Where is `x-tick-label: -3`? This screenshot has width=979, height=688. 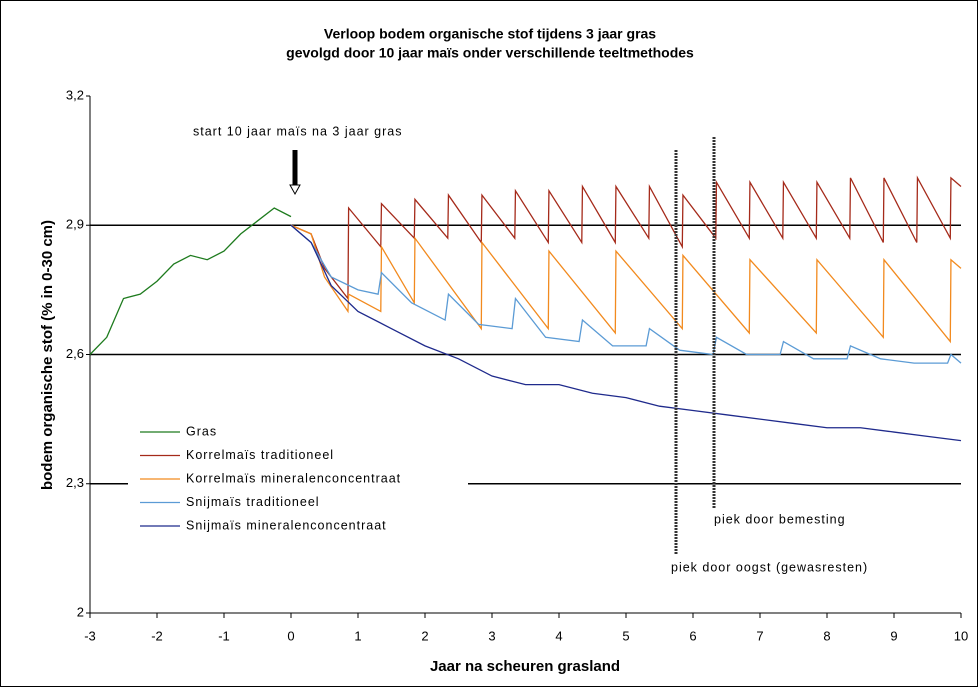
x-tick-label: -3 is located at coordinates (90, 635).